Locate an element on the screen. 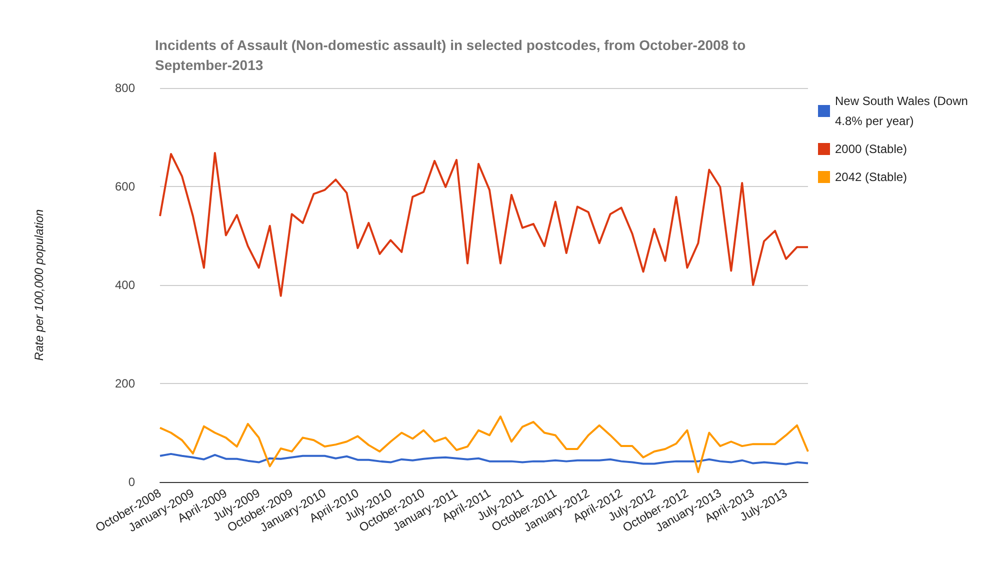 This screenshot has height=562, width=998. y-tick-label: 0 is located at coordinates (132, 482).